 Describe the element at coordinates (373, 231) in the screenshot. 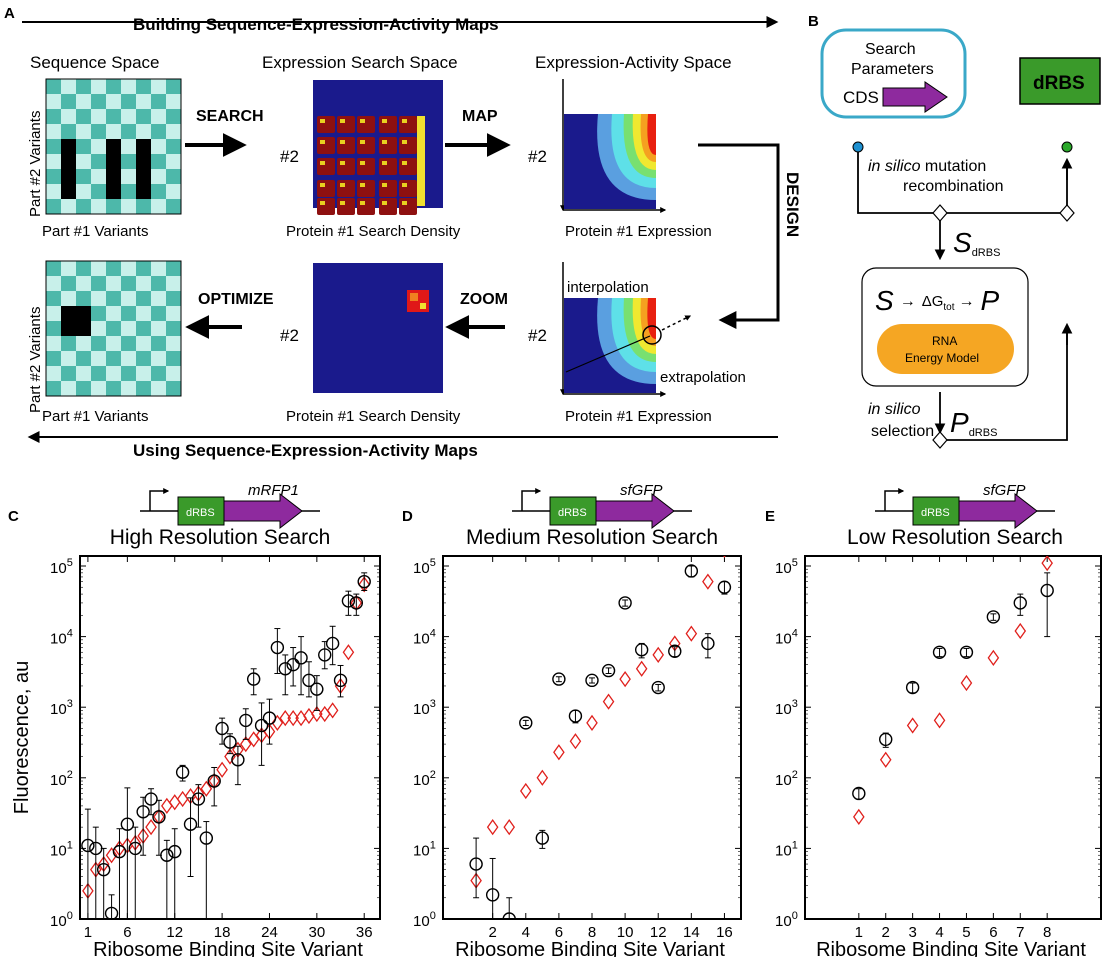

I see `protein1-search-density-top: Protein #1 Search Density` at that location.